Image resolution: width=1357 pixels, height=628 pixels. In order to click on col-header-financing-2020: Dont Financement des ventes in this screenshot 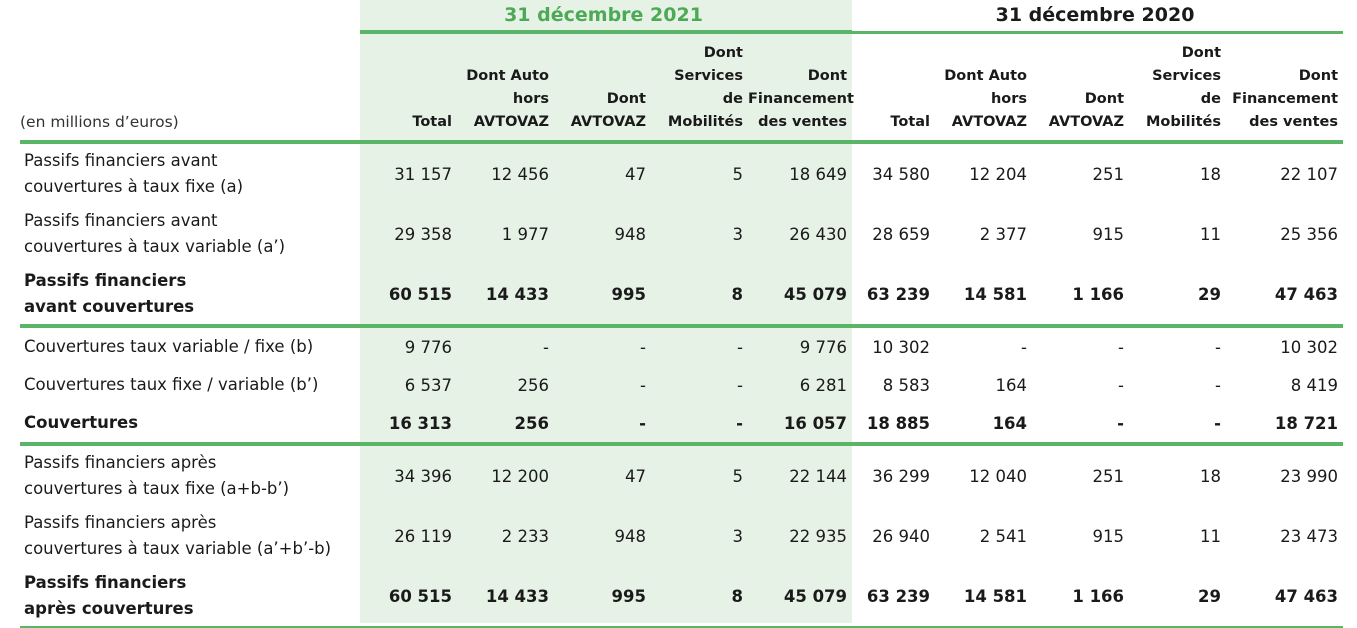, I will do `click(1284, 87)`.